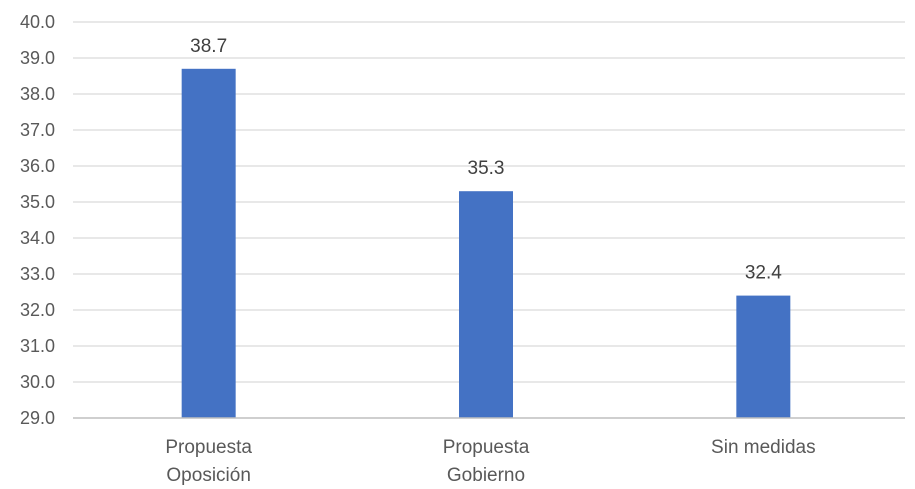 The width and height of the screenshot is (915, 489). Describe the element at coordinates (37, 382) in the screenshot. I see `y-tick-label: 30.0` at that location.